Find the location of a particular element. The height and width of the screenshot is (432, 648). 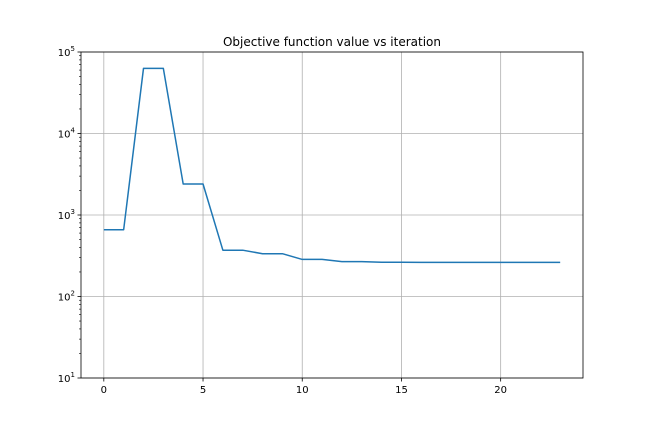

y-tick-label-exponent: 5 is located at coordinates (73, 49).